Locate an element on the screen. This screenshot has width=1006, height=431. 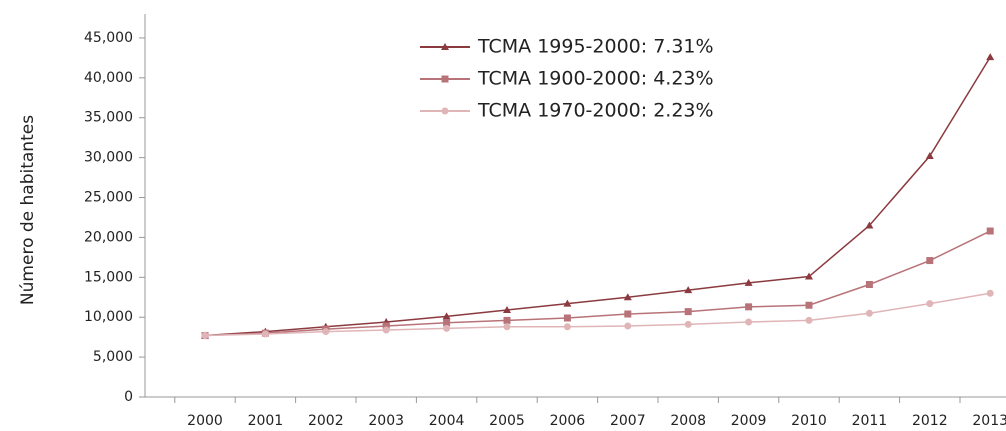
y-tick-label: 30,000 is located at coordinates (108, 158).